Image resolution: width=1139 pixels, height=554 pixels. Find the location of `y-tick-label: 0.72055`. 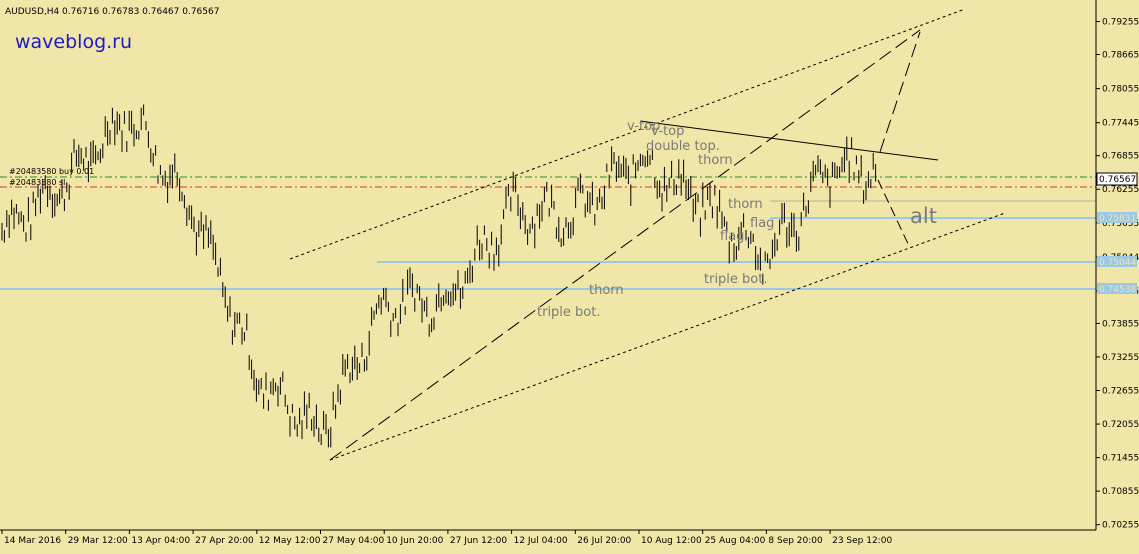

y-tick-label: 0.72055 is located at coordinates (1120, 425).